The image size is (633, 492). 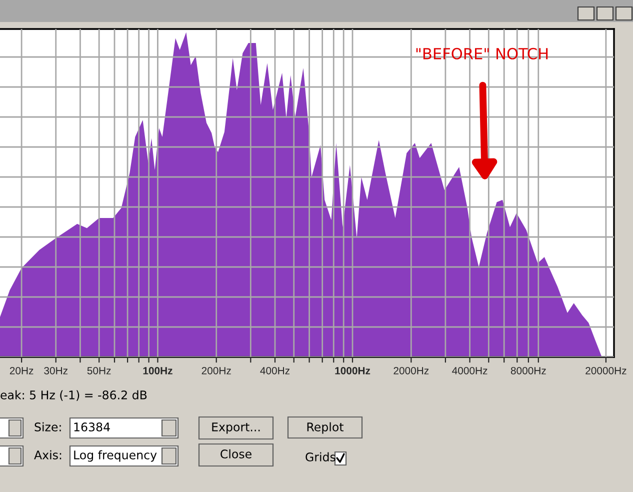 I want to click on x-tick-label: 400Hz, so click(x=275, y=370).